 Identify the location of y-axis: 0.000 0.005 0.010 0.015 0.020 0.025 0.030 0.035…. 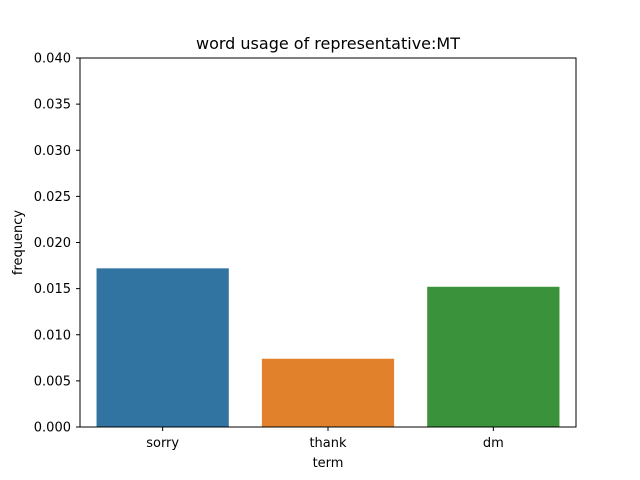
(57, 244).